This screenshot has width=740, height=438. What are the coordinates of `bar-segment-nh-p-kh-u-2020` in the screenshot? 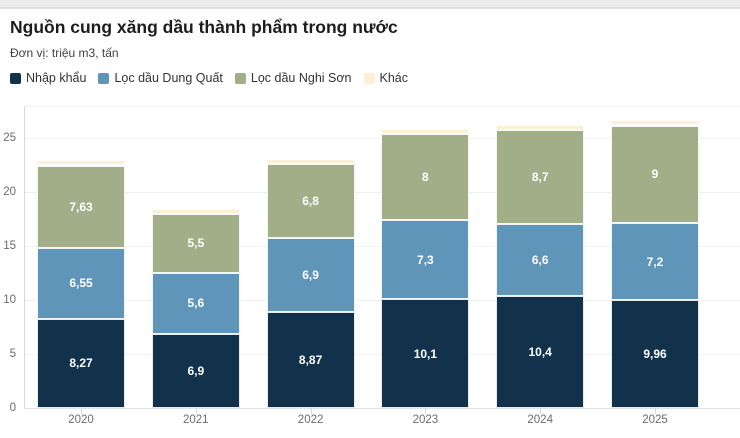 It's located at (81, 363).